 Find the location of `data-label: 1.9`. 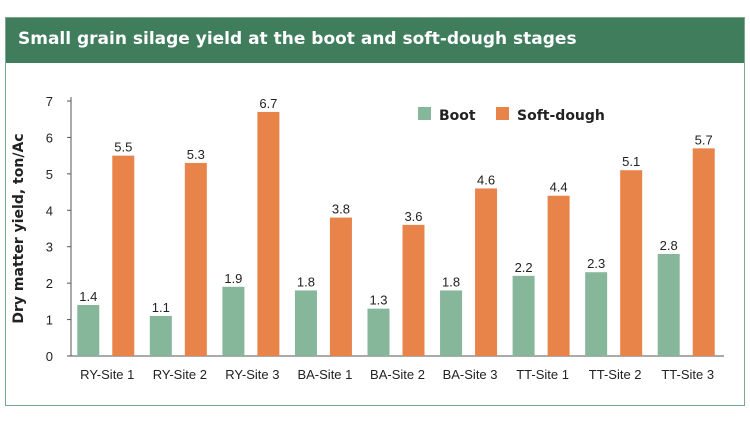

data-label: 1.9 is located at coordinates (233, 278).